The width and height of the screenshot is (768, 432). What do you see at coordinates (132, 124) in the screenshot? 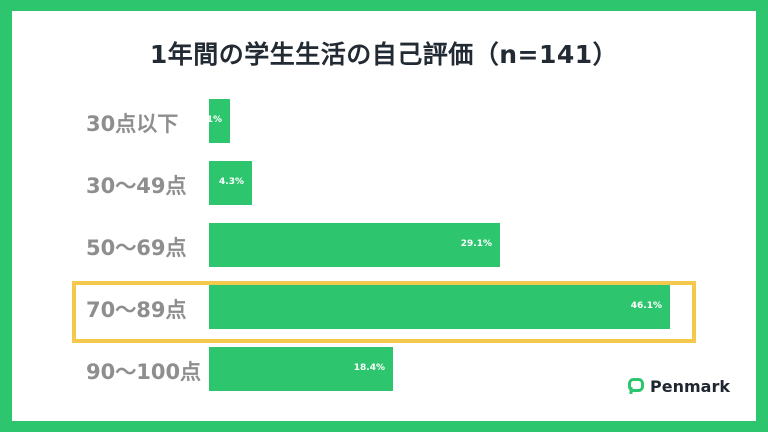
I see `category-label: 30点以下` at bounding box center [132, 124].